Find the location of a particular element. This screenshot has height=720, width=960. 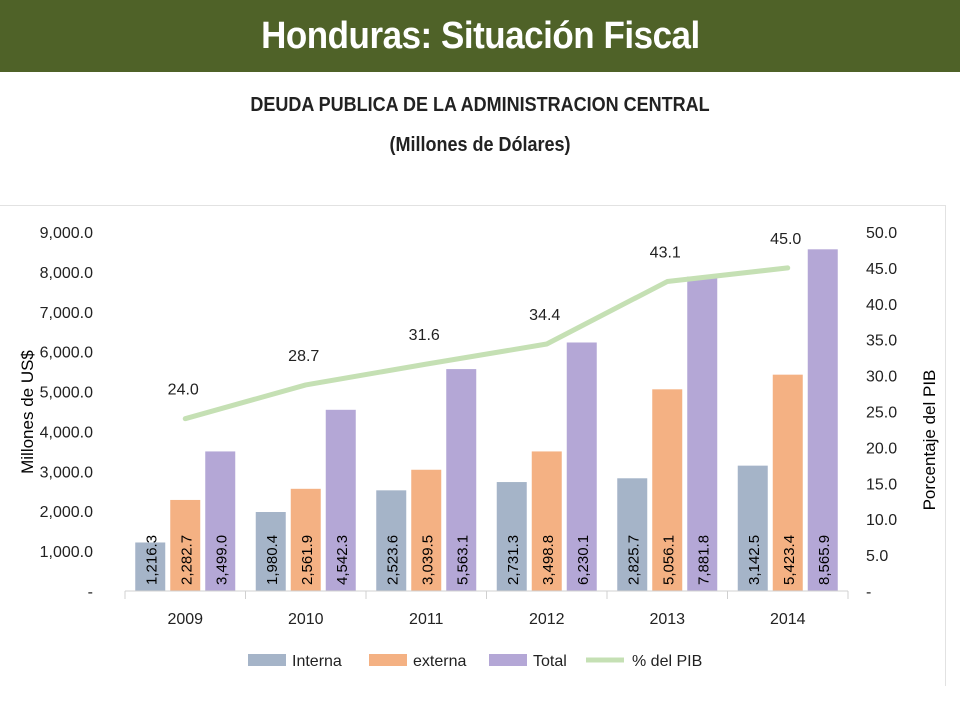

y2-tick-label: 30.0 is located at coordinates (881, 377).